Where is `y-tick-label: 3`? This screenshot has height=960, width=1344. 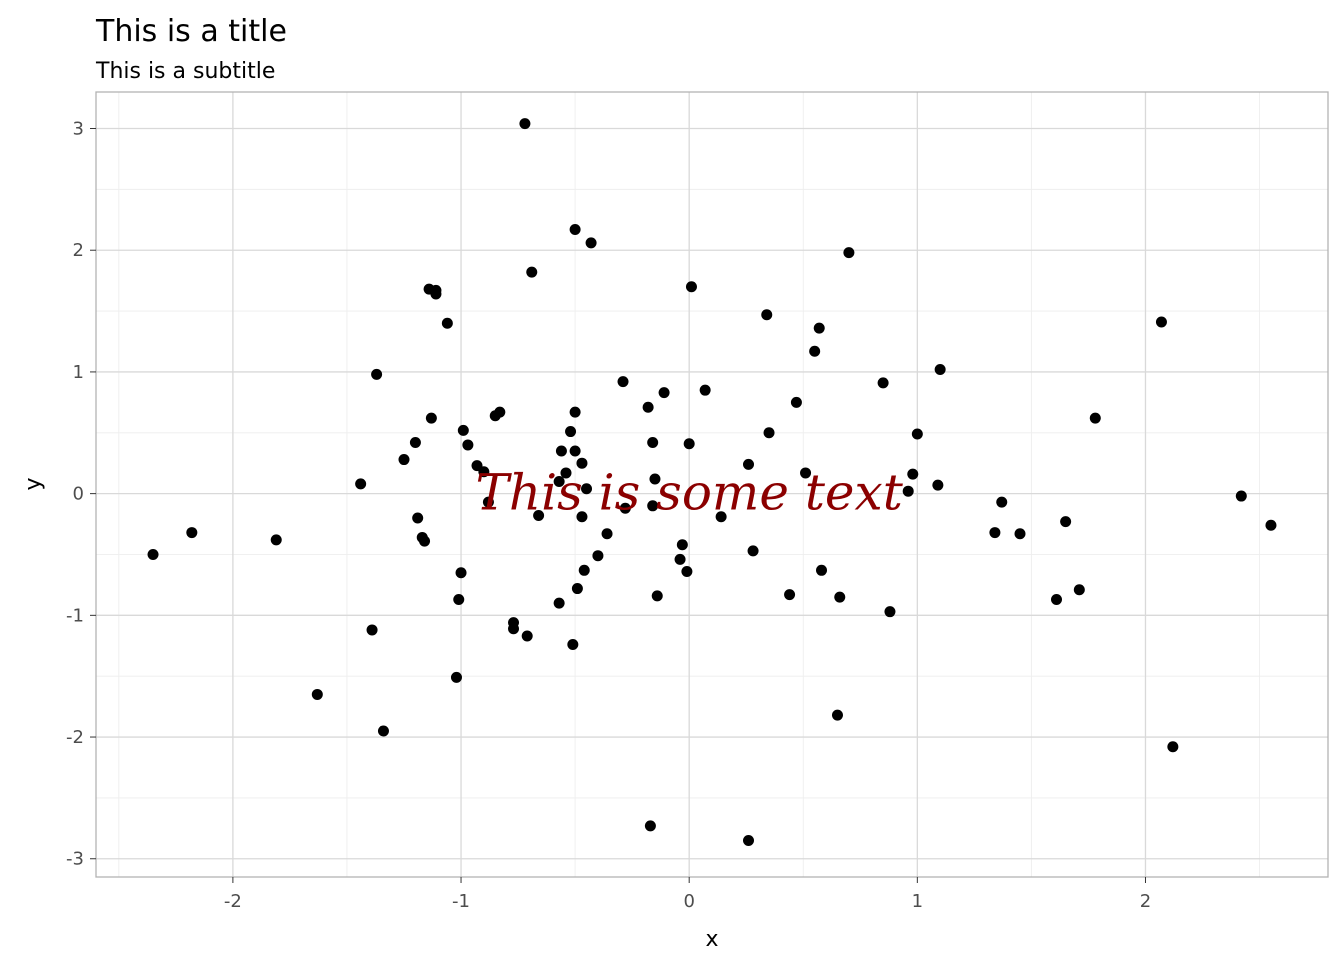
y-tick-label: 3 is located at coordinates (78, 129).